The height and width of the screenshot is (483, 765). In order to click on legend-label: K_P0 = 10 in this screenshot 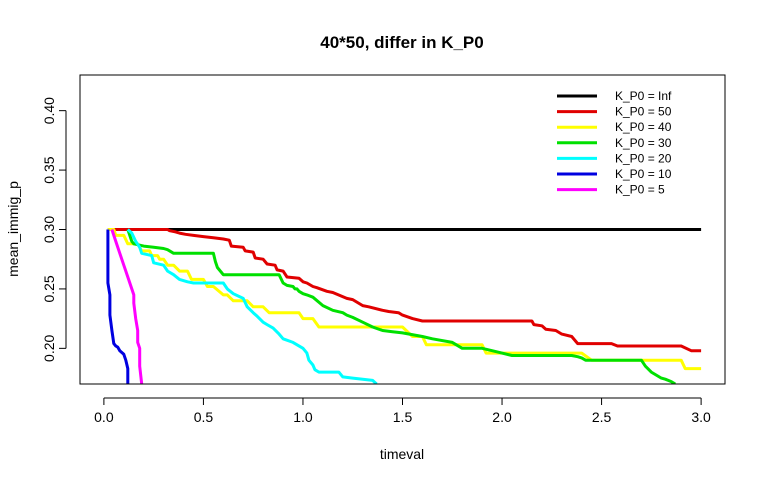, I will do `click(643, 174)`.